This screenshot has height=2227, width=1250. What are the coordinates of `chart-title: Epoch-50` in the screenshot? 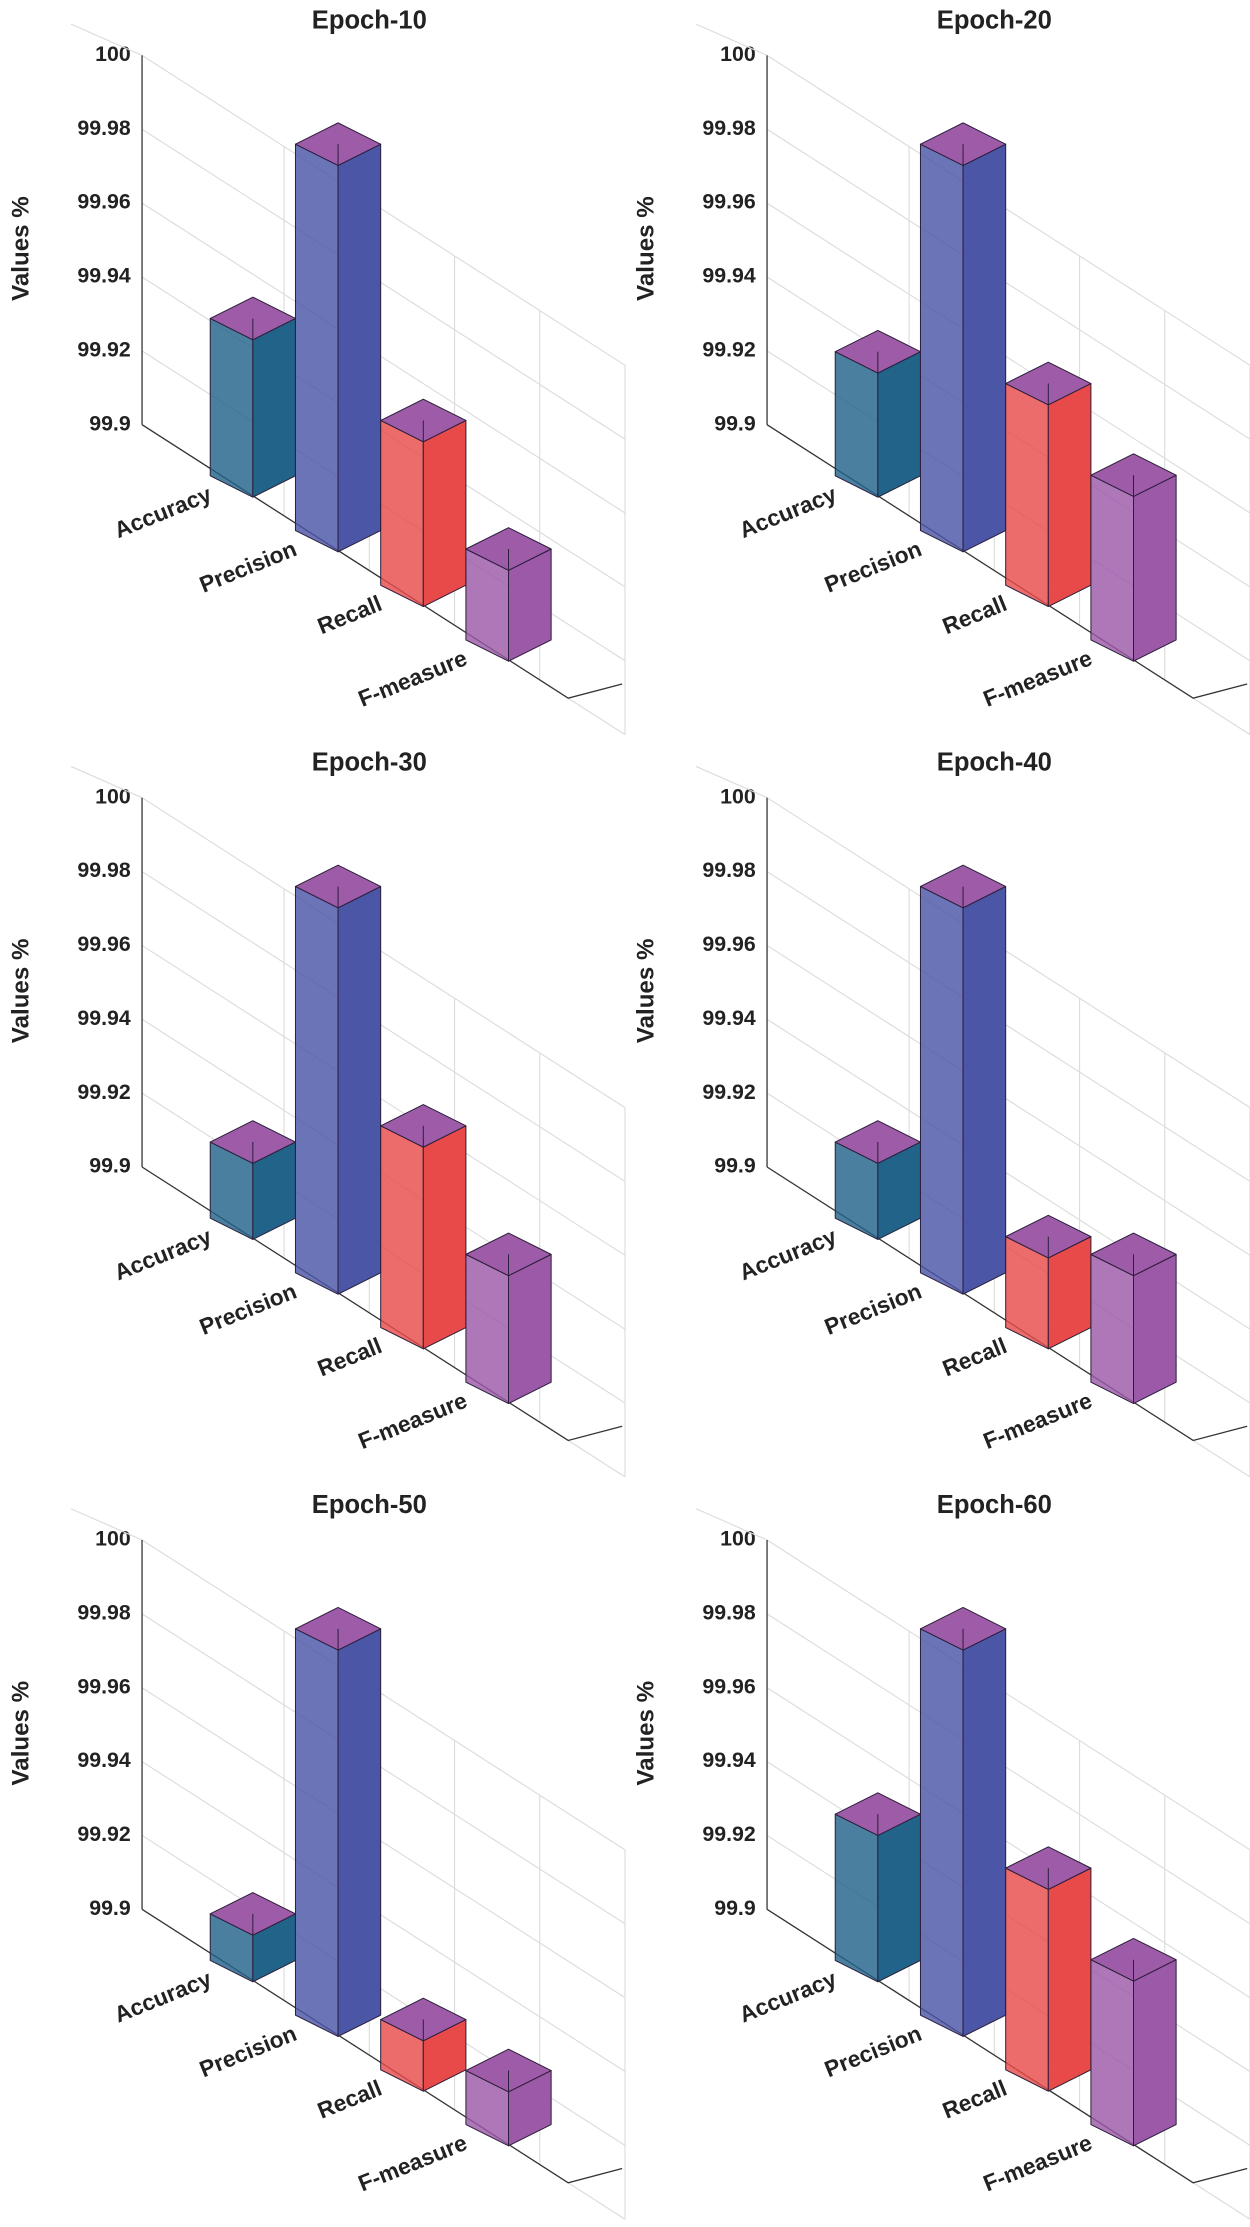 It's located at (369, 1505).